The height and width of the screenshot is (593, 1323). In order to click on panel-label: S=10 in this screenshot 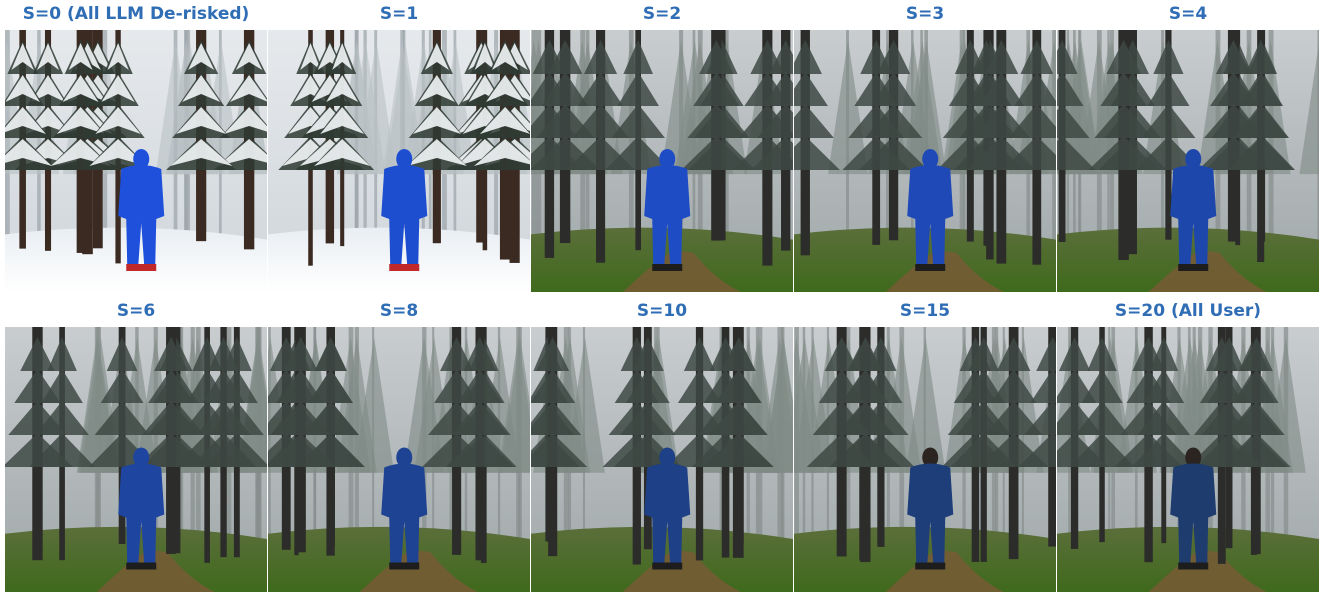, I will do `click(662, 311)`.